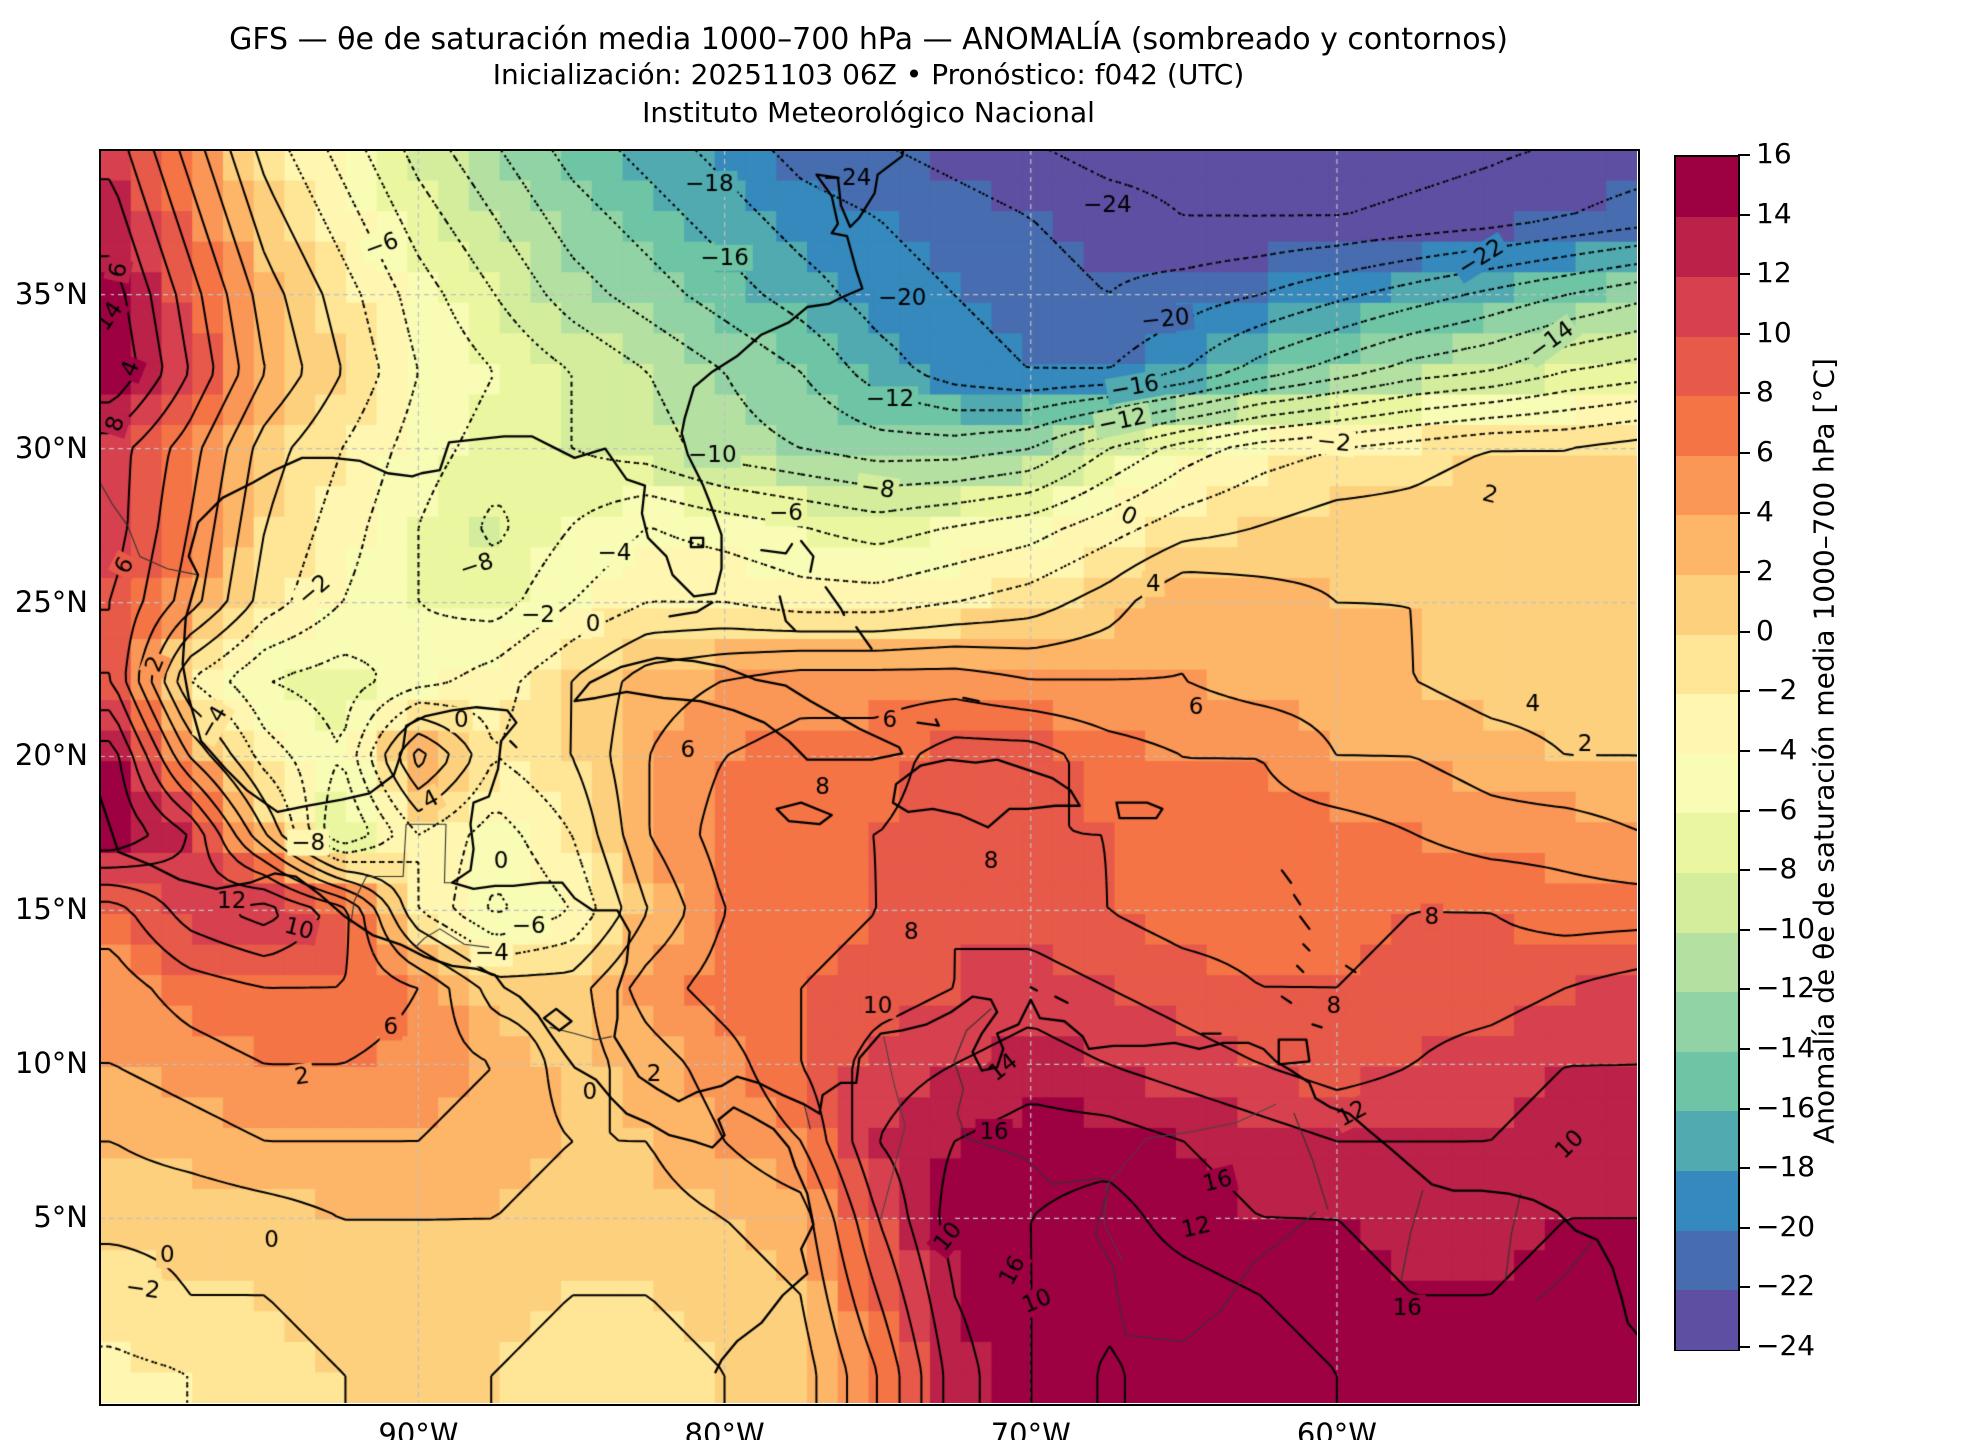  I want to click on x-tick-label: 60°W, so click(1336, 1428).